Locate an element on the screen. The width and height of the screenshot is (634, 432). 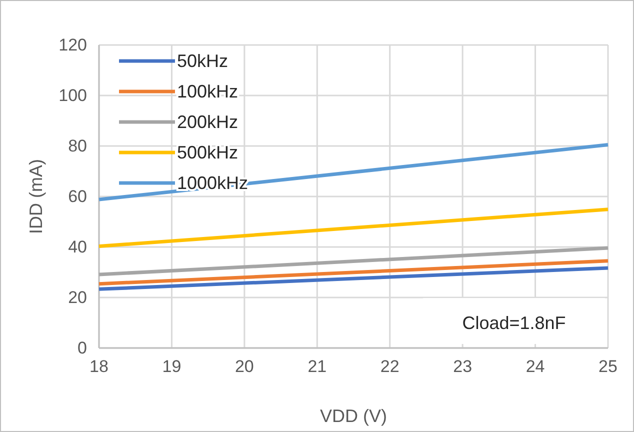
y-tick-label: 60 is located at coordinates (77, 196).